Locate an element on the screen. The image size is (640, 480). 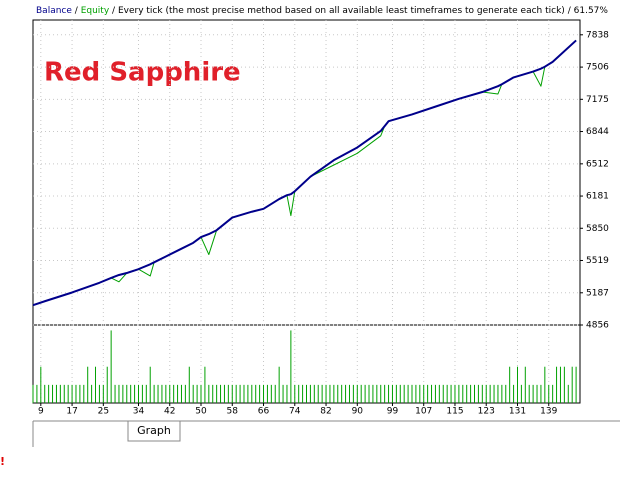
y-tick-label: 6181 is located at coordinates (597, 197).